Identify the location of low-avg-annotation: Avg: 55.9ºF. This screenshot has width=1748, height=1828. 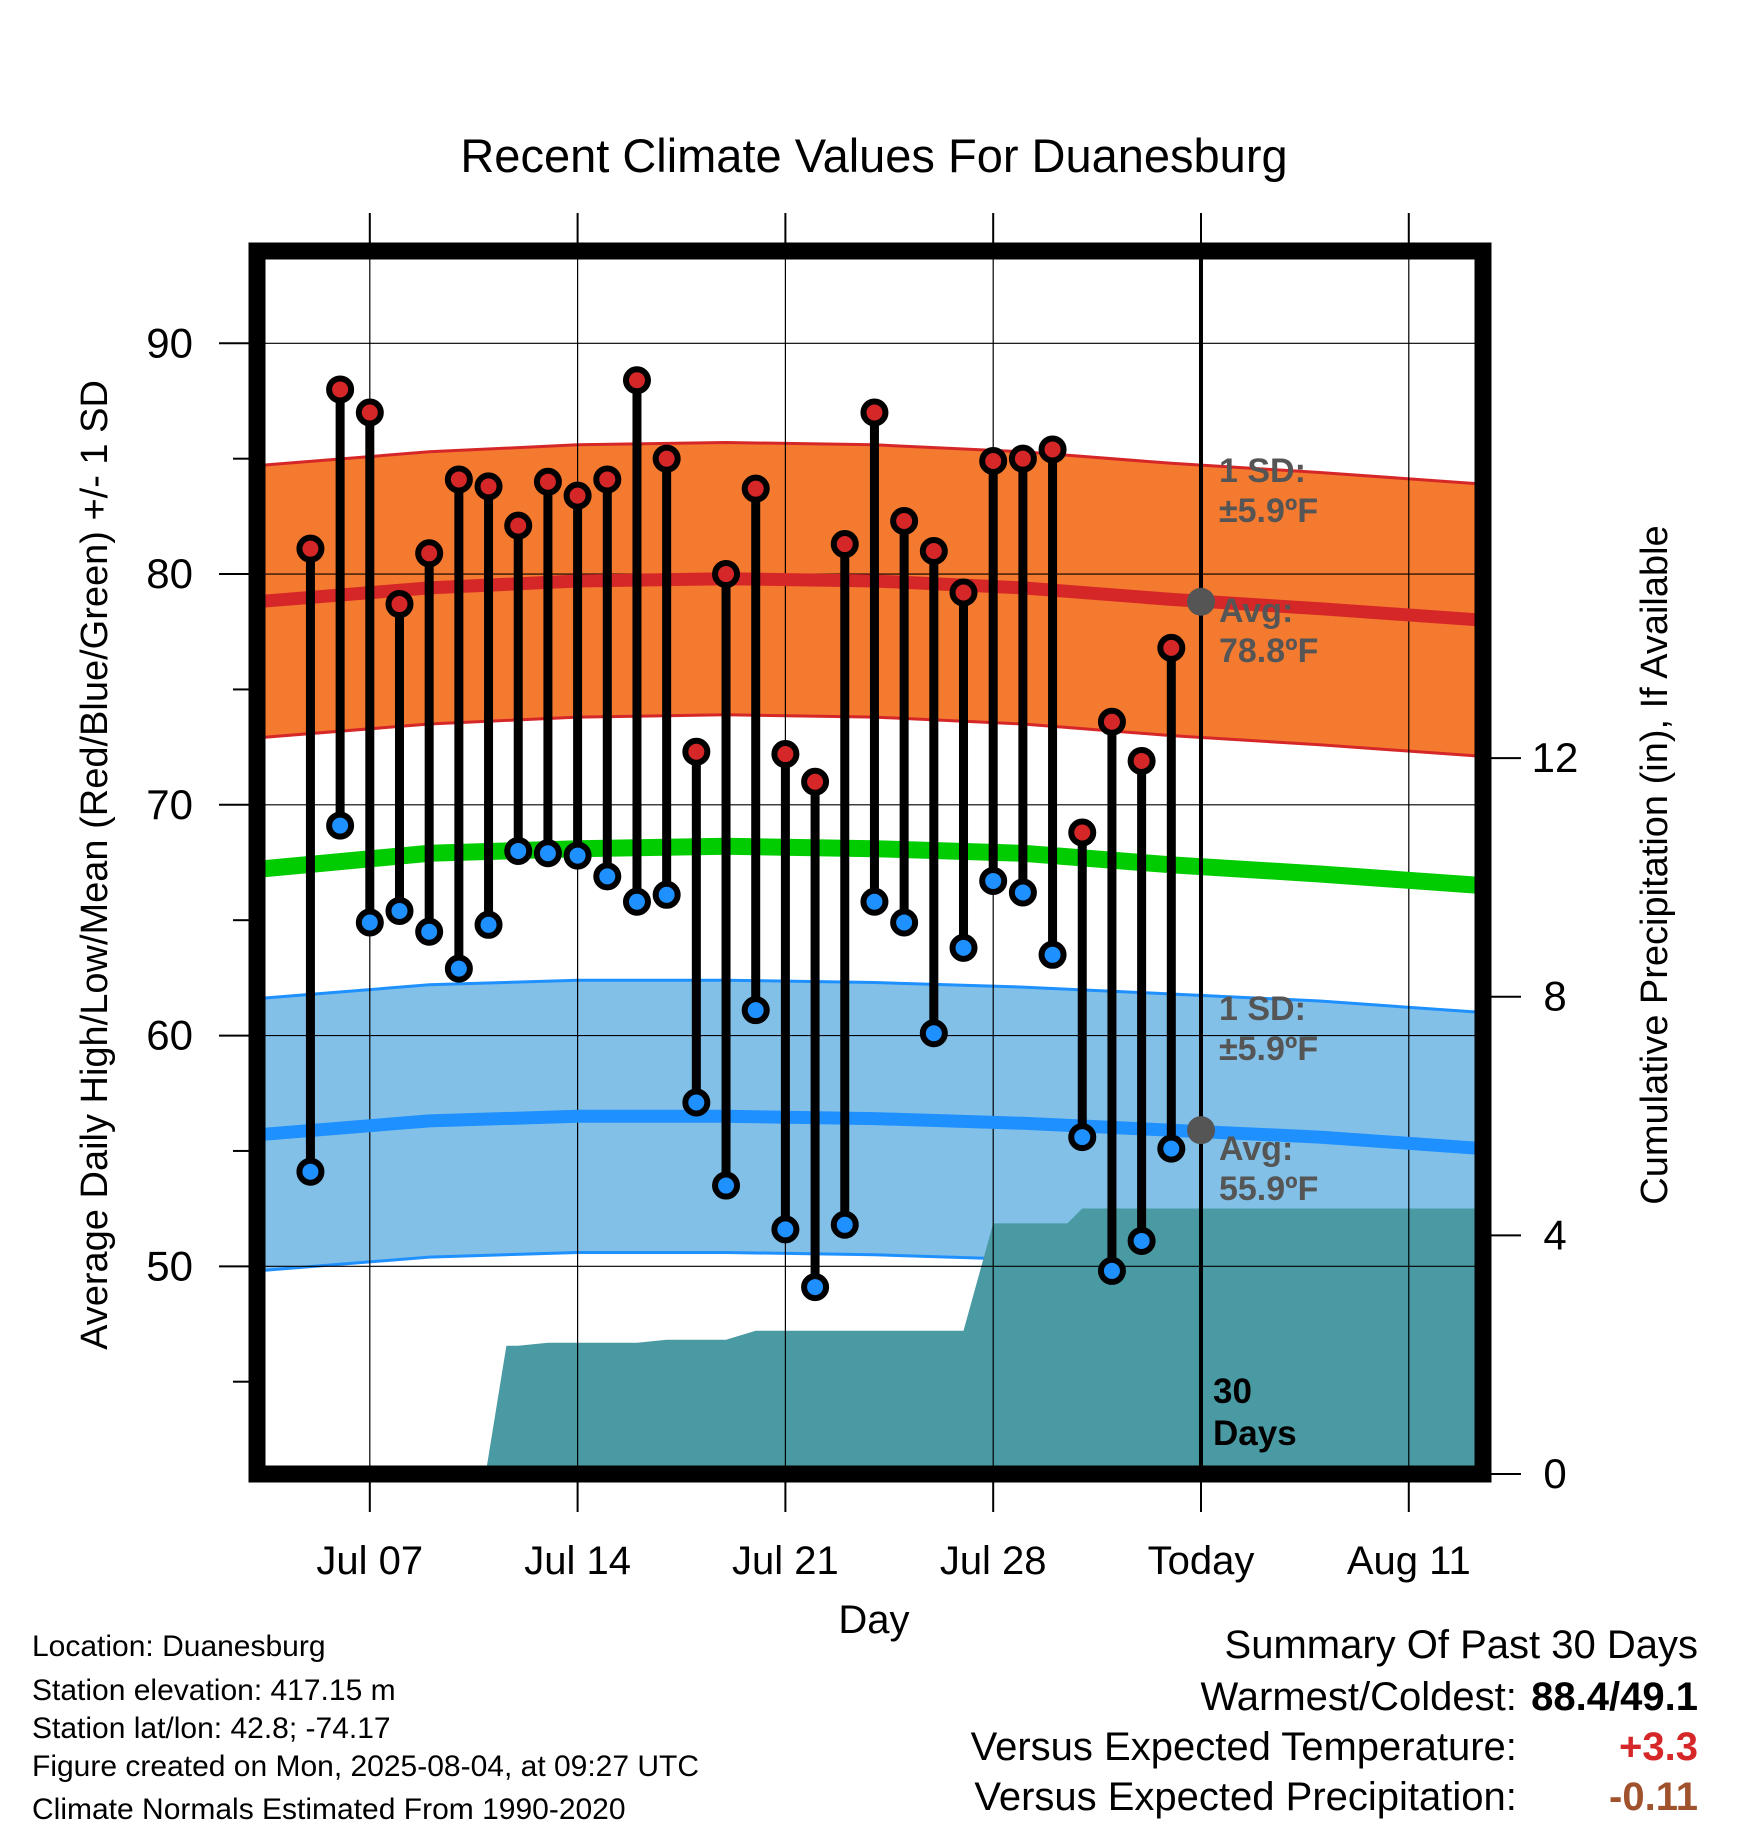
(1268, 1169).